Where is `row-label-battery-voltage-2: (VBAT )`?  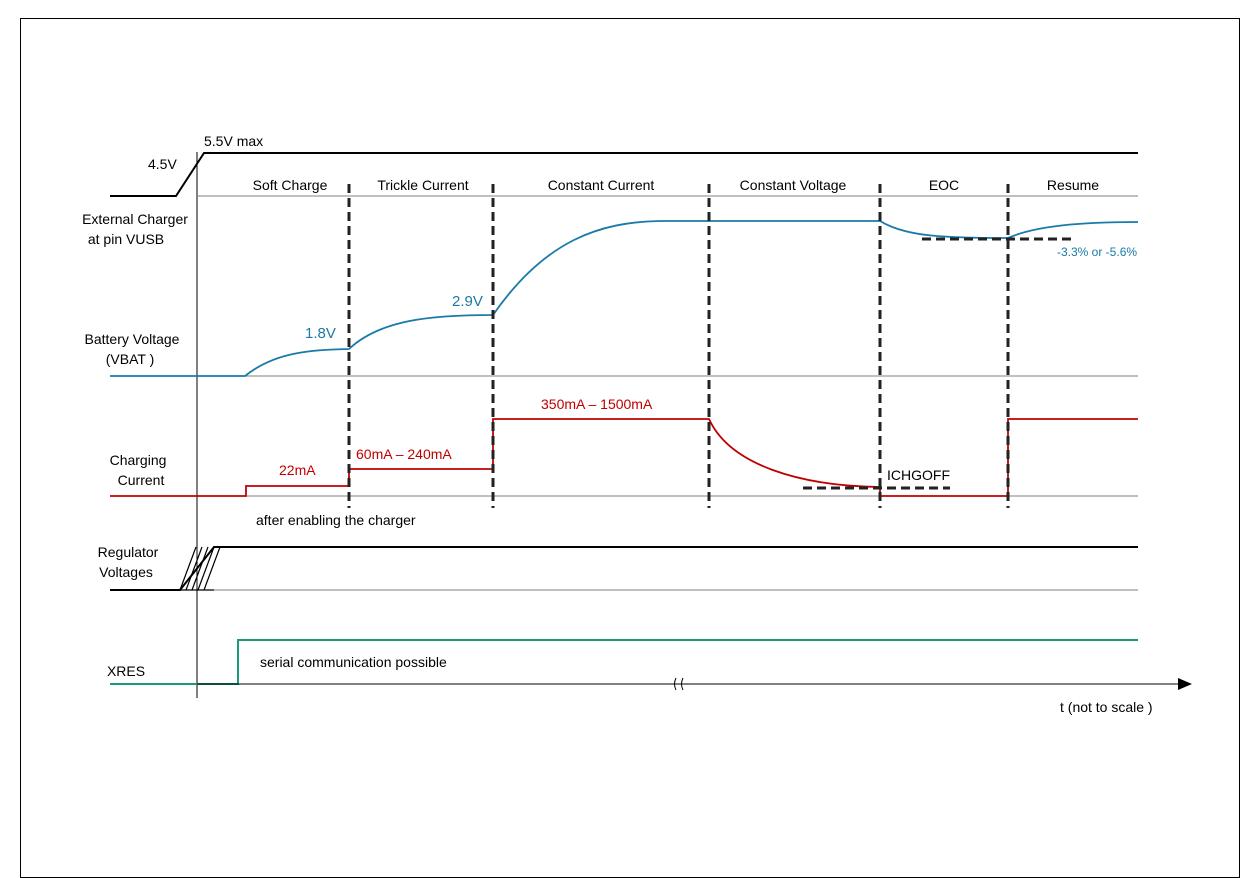 row-label-battery-voltage-2: (VBAT ) is located at coordinates (130, 359).